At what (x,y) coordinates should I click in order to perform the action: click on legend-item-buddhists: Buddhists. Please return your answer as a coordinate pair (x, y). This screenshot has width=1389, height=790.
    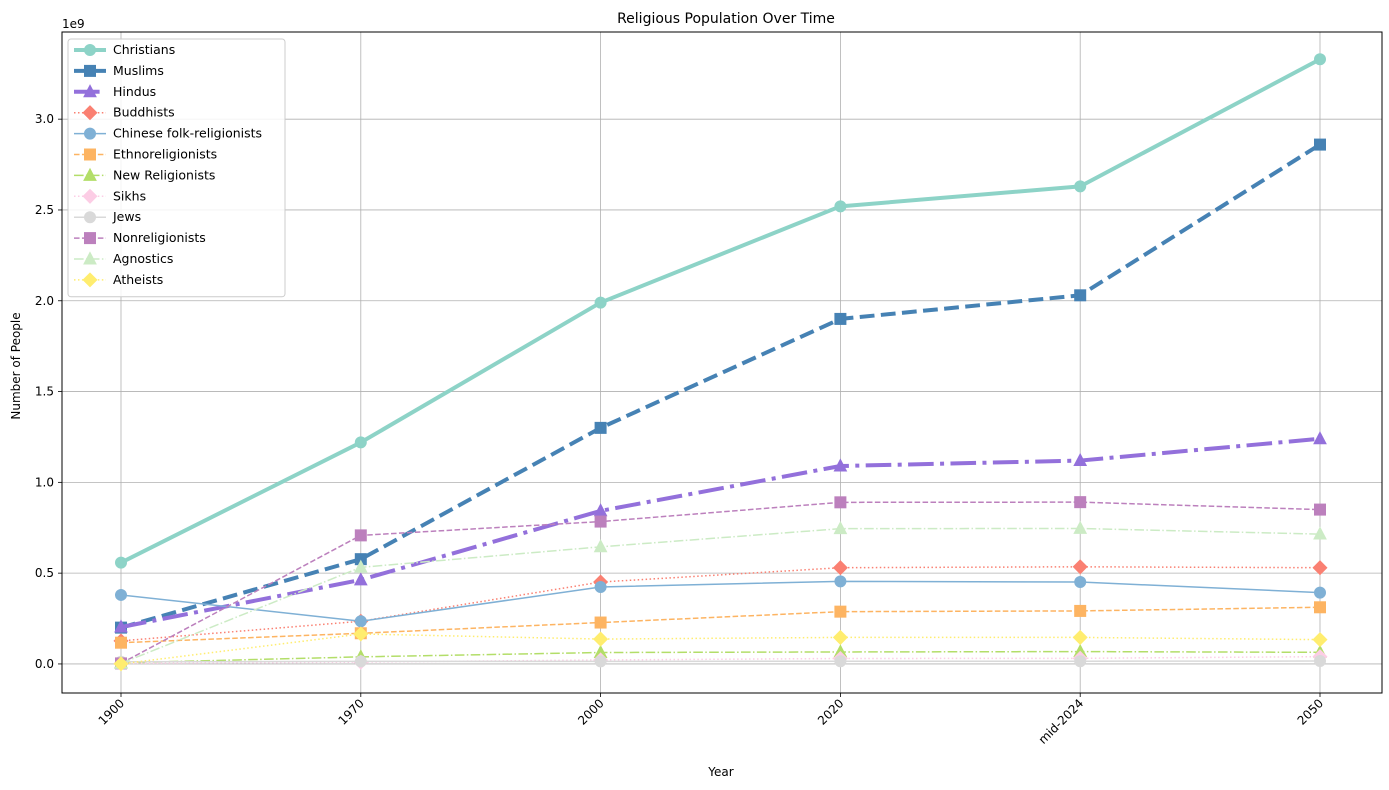
    Looking at the image, I should click on (124, 113).